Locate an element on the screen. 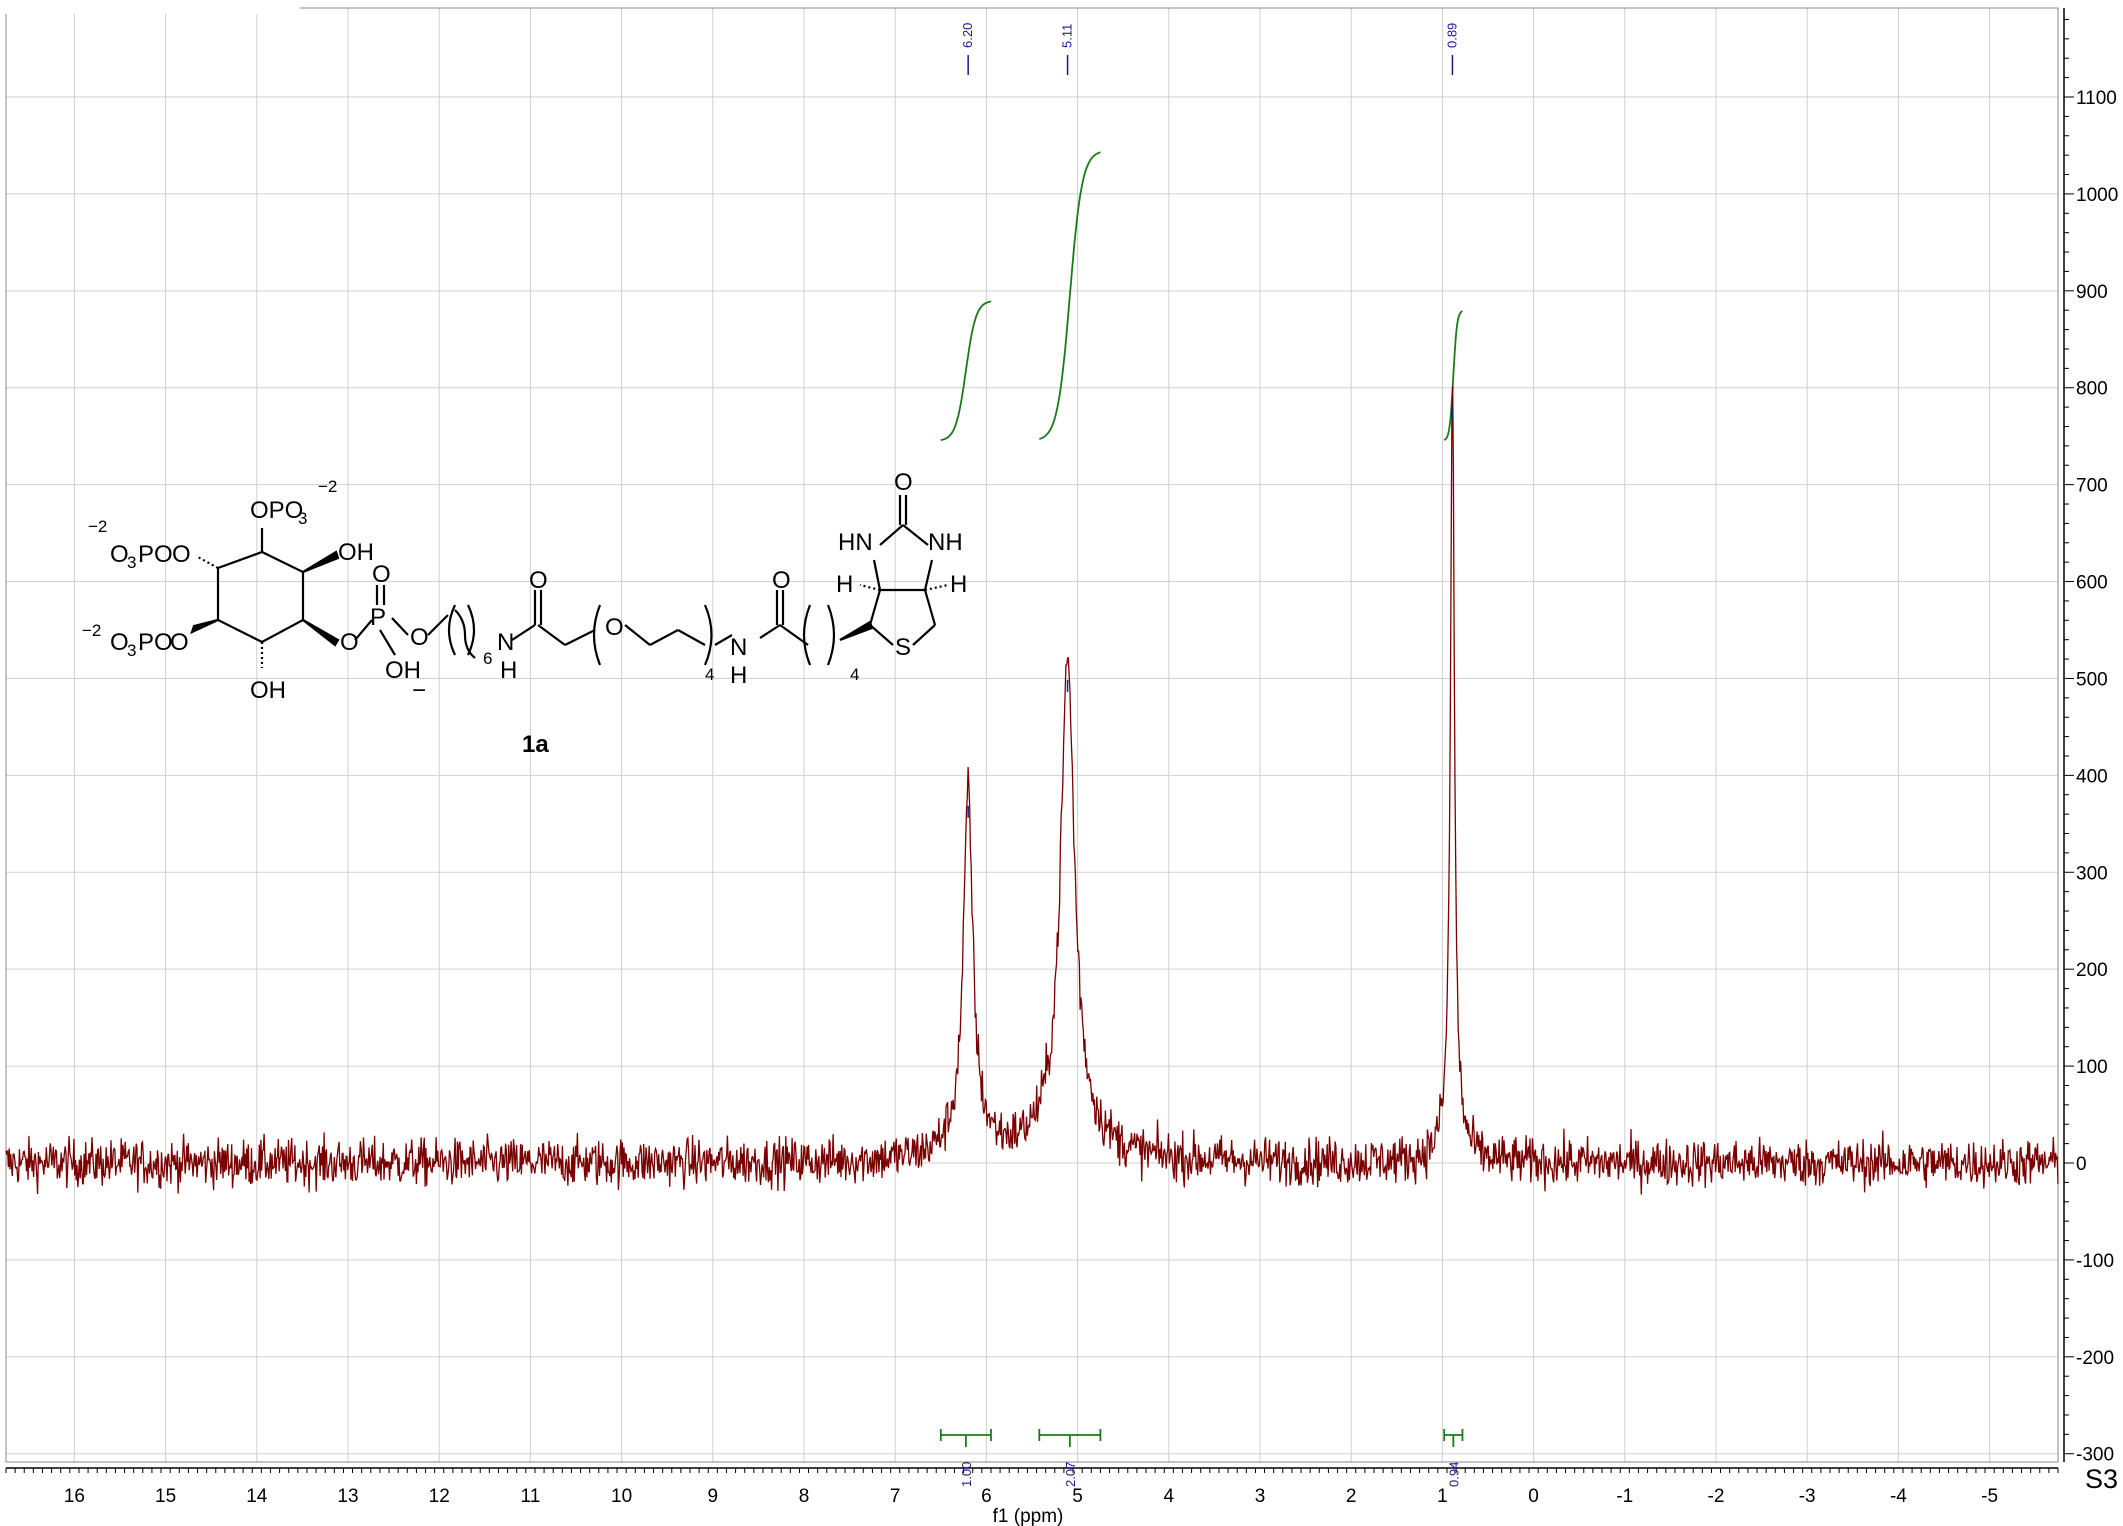 Image resolution: width=2123 pixels, height=1526 pixels. bond-n2 is located at coordinates (723, 640).